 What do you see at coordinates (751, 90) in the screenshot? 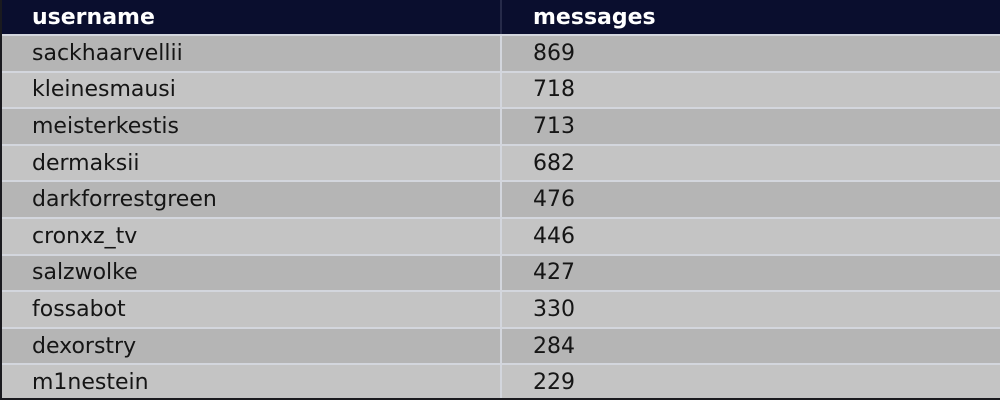
I see `messages-cell: 718` at bounding box center [751, 90].